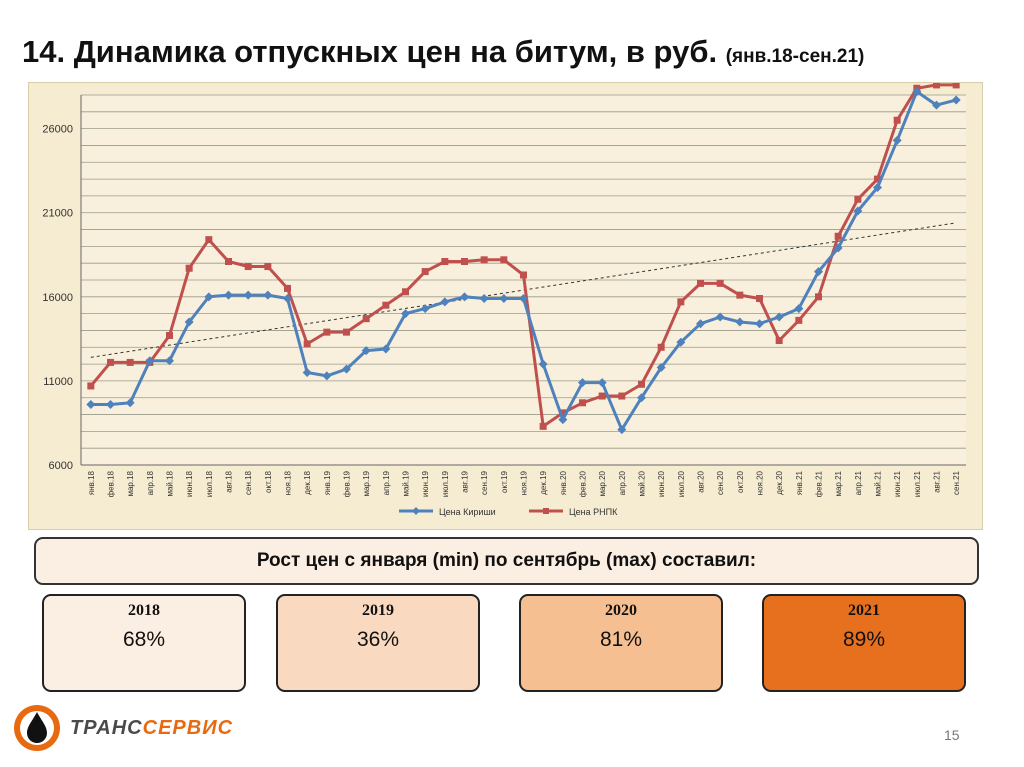  Describe the element at coordinates (189, 483) in the screenshot. I see `x-tick-label: июн.18` at that location.